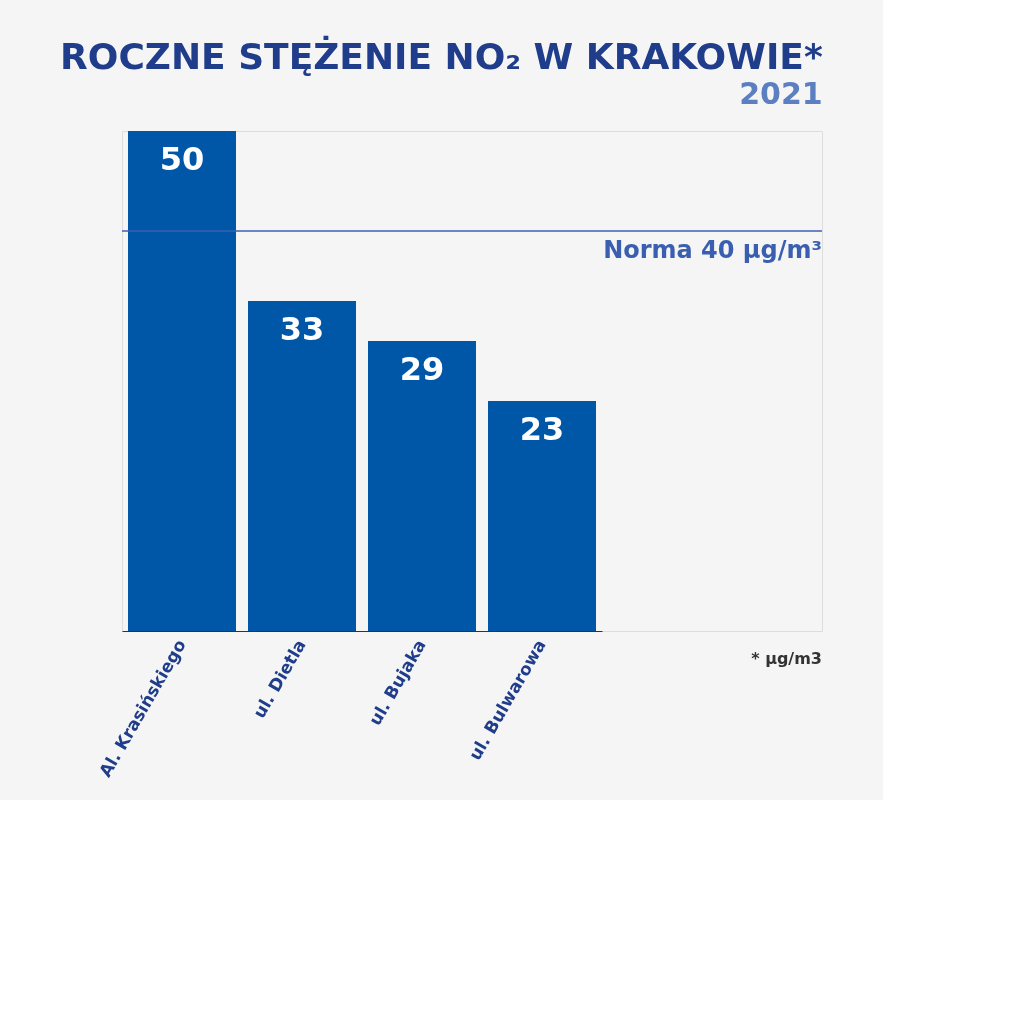 This screenshot has width=1024, height=1024. I want to click on data-label: 23, so click(542, 429).